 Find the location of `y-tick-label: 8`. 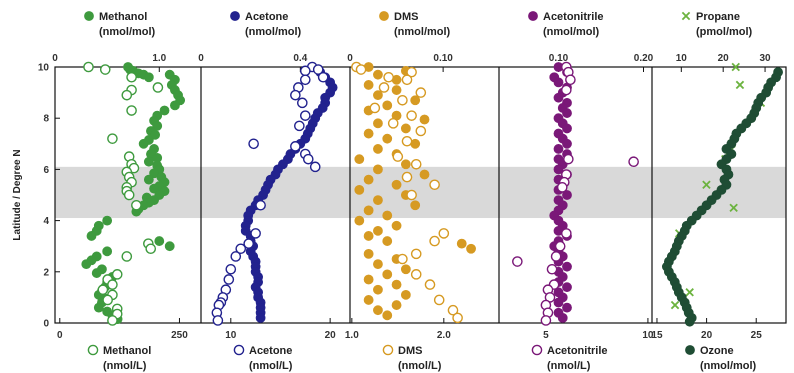

y-tick-label: 8 is located at coordinates (46, 119).